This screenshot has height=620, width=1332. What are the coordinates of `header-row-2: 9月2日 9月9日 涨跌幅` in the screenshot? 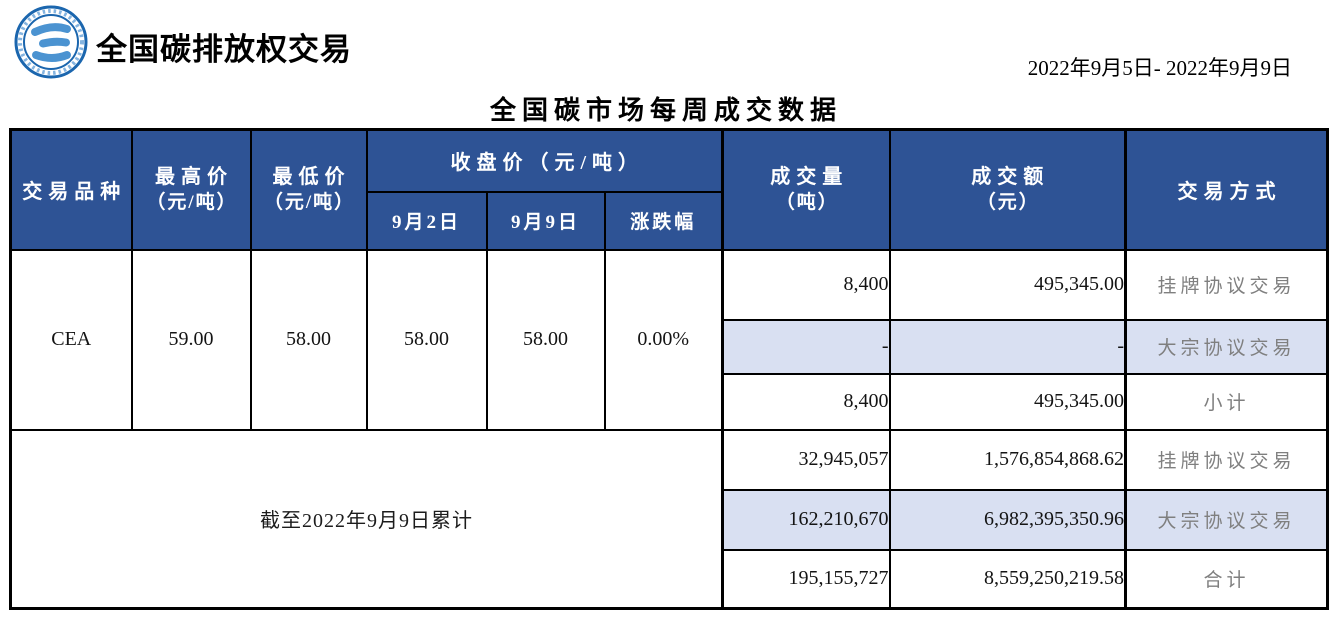 It's located at (669, 220).